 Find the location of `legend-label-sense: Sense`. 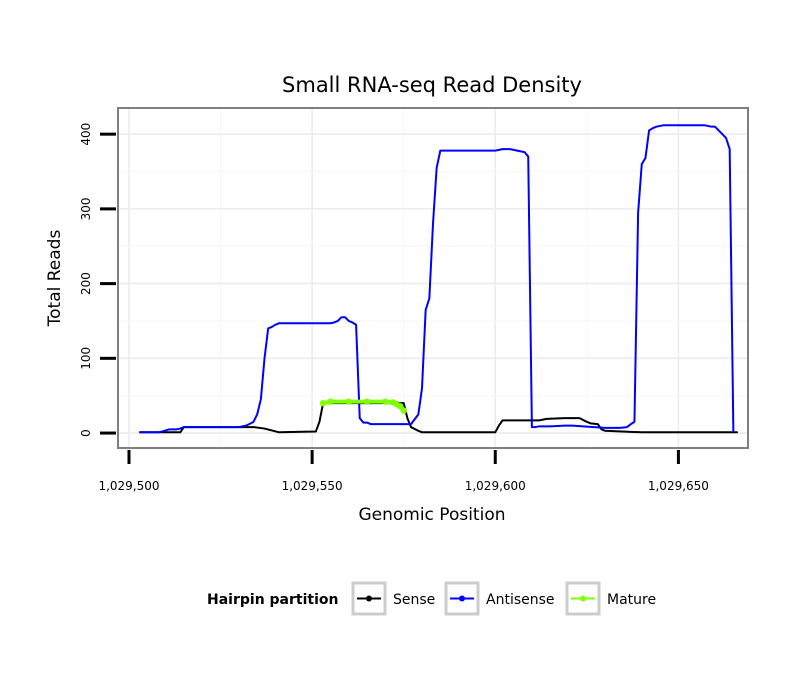

legend-label-sense: Sense is located at coordinates (414, 600).